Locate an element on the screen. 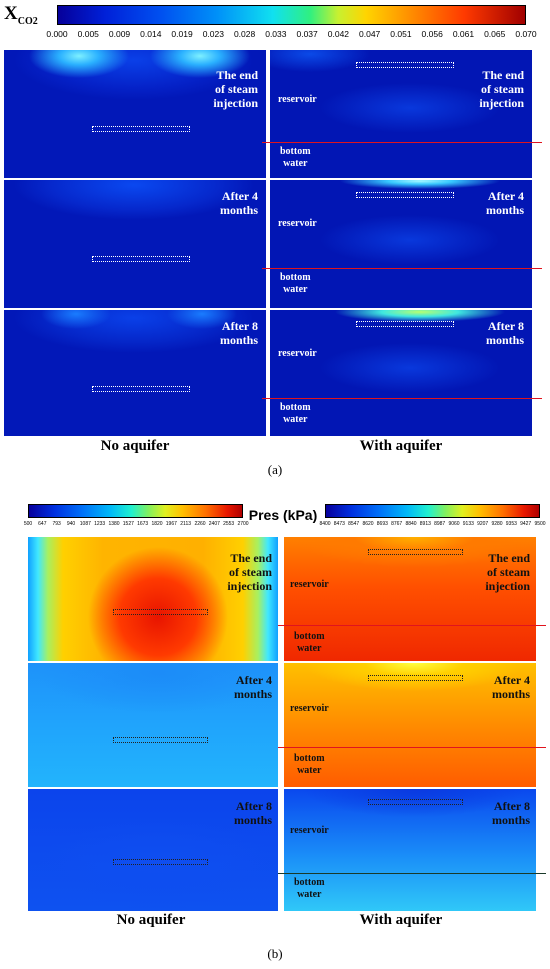  colorbar-tick: 0.047 is located at coordinates (370, 34).